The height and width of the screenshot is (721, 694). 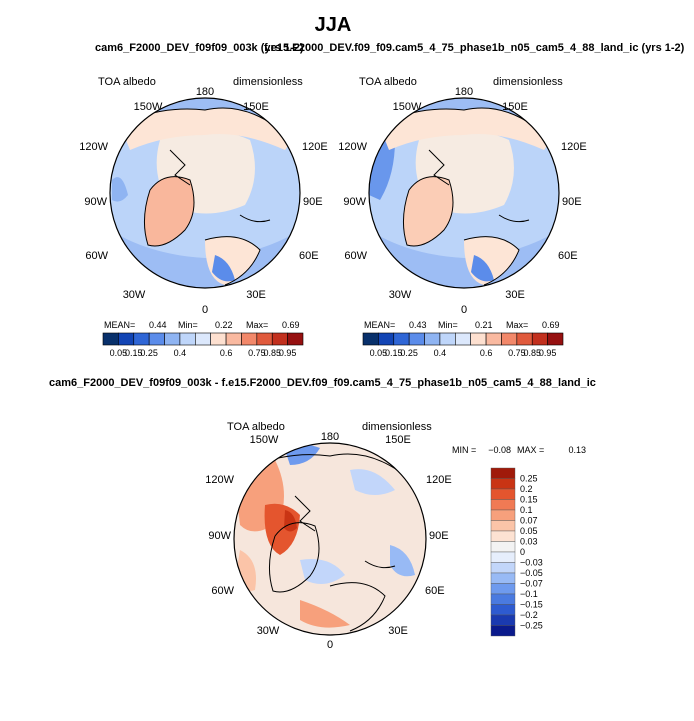 What do you see at coordinates (398, 440) in the screenshot?
I see `lon-label-150e: 150E` at bounding box center [398, 440].